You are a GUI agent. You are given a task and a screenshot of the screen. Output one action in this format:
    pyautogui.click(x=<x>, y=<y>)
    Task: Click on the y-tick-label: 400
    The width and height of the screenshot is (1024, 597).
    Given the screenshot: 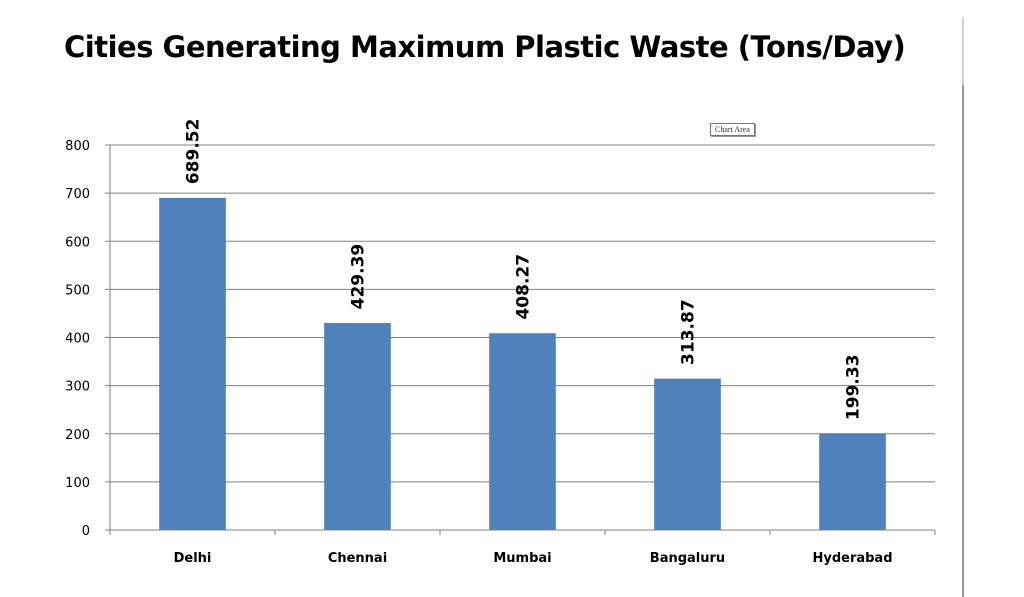 What is the action you would take?
    pyautogui.click(x=77, y=339)
    